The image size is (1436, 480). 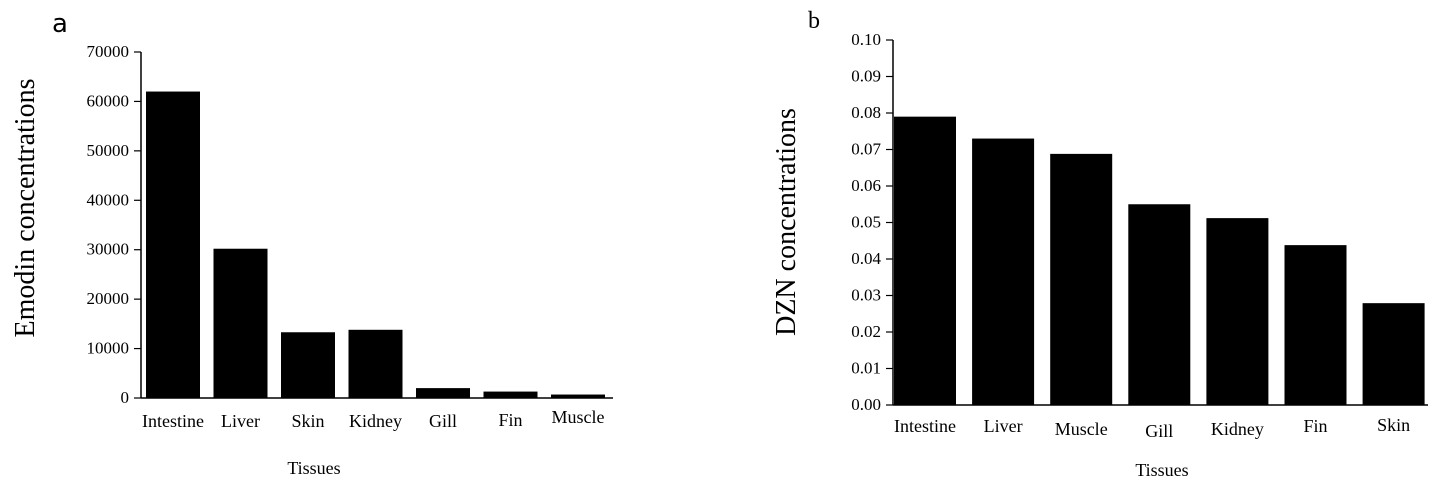 I want to click on y-tick-label: 0.02, so click(x=866, y=331).